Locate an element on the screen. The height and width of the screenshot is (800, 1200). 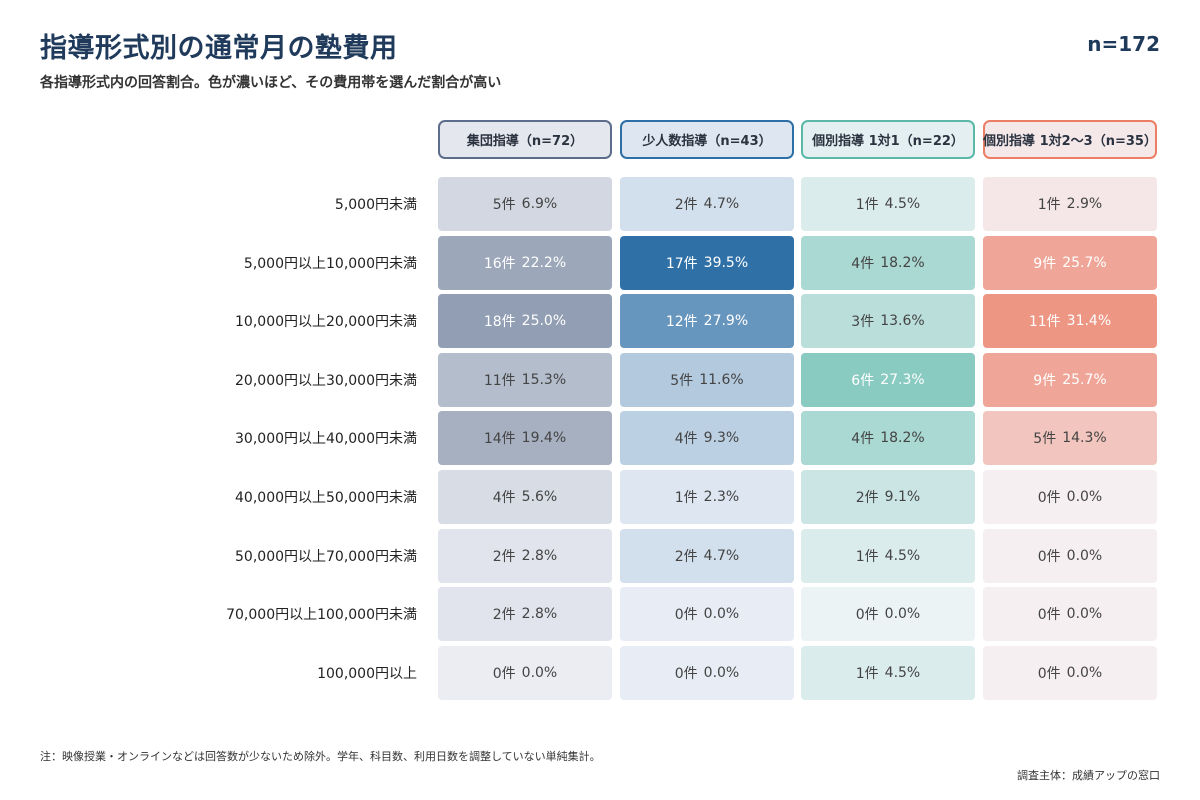
heatmap-cell: 18件 25.0% is located at coordinates (525, 321).